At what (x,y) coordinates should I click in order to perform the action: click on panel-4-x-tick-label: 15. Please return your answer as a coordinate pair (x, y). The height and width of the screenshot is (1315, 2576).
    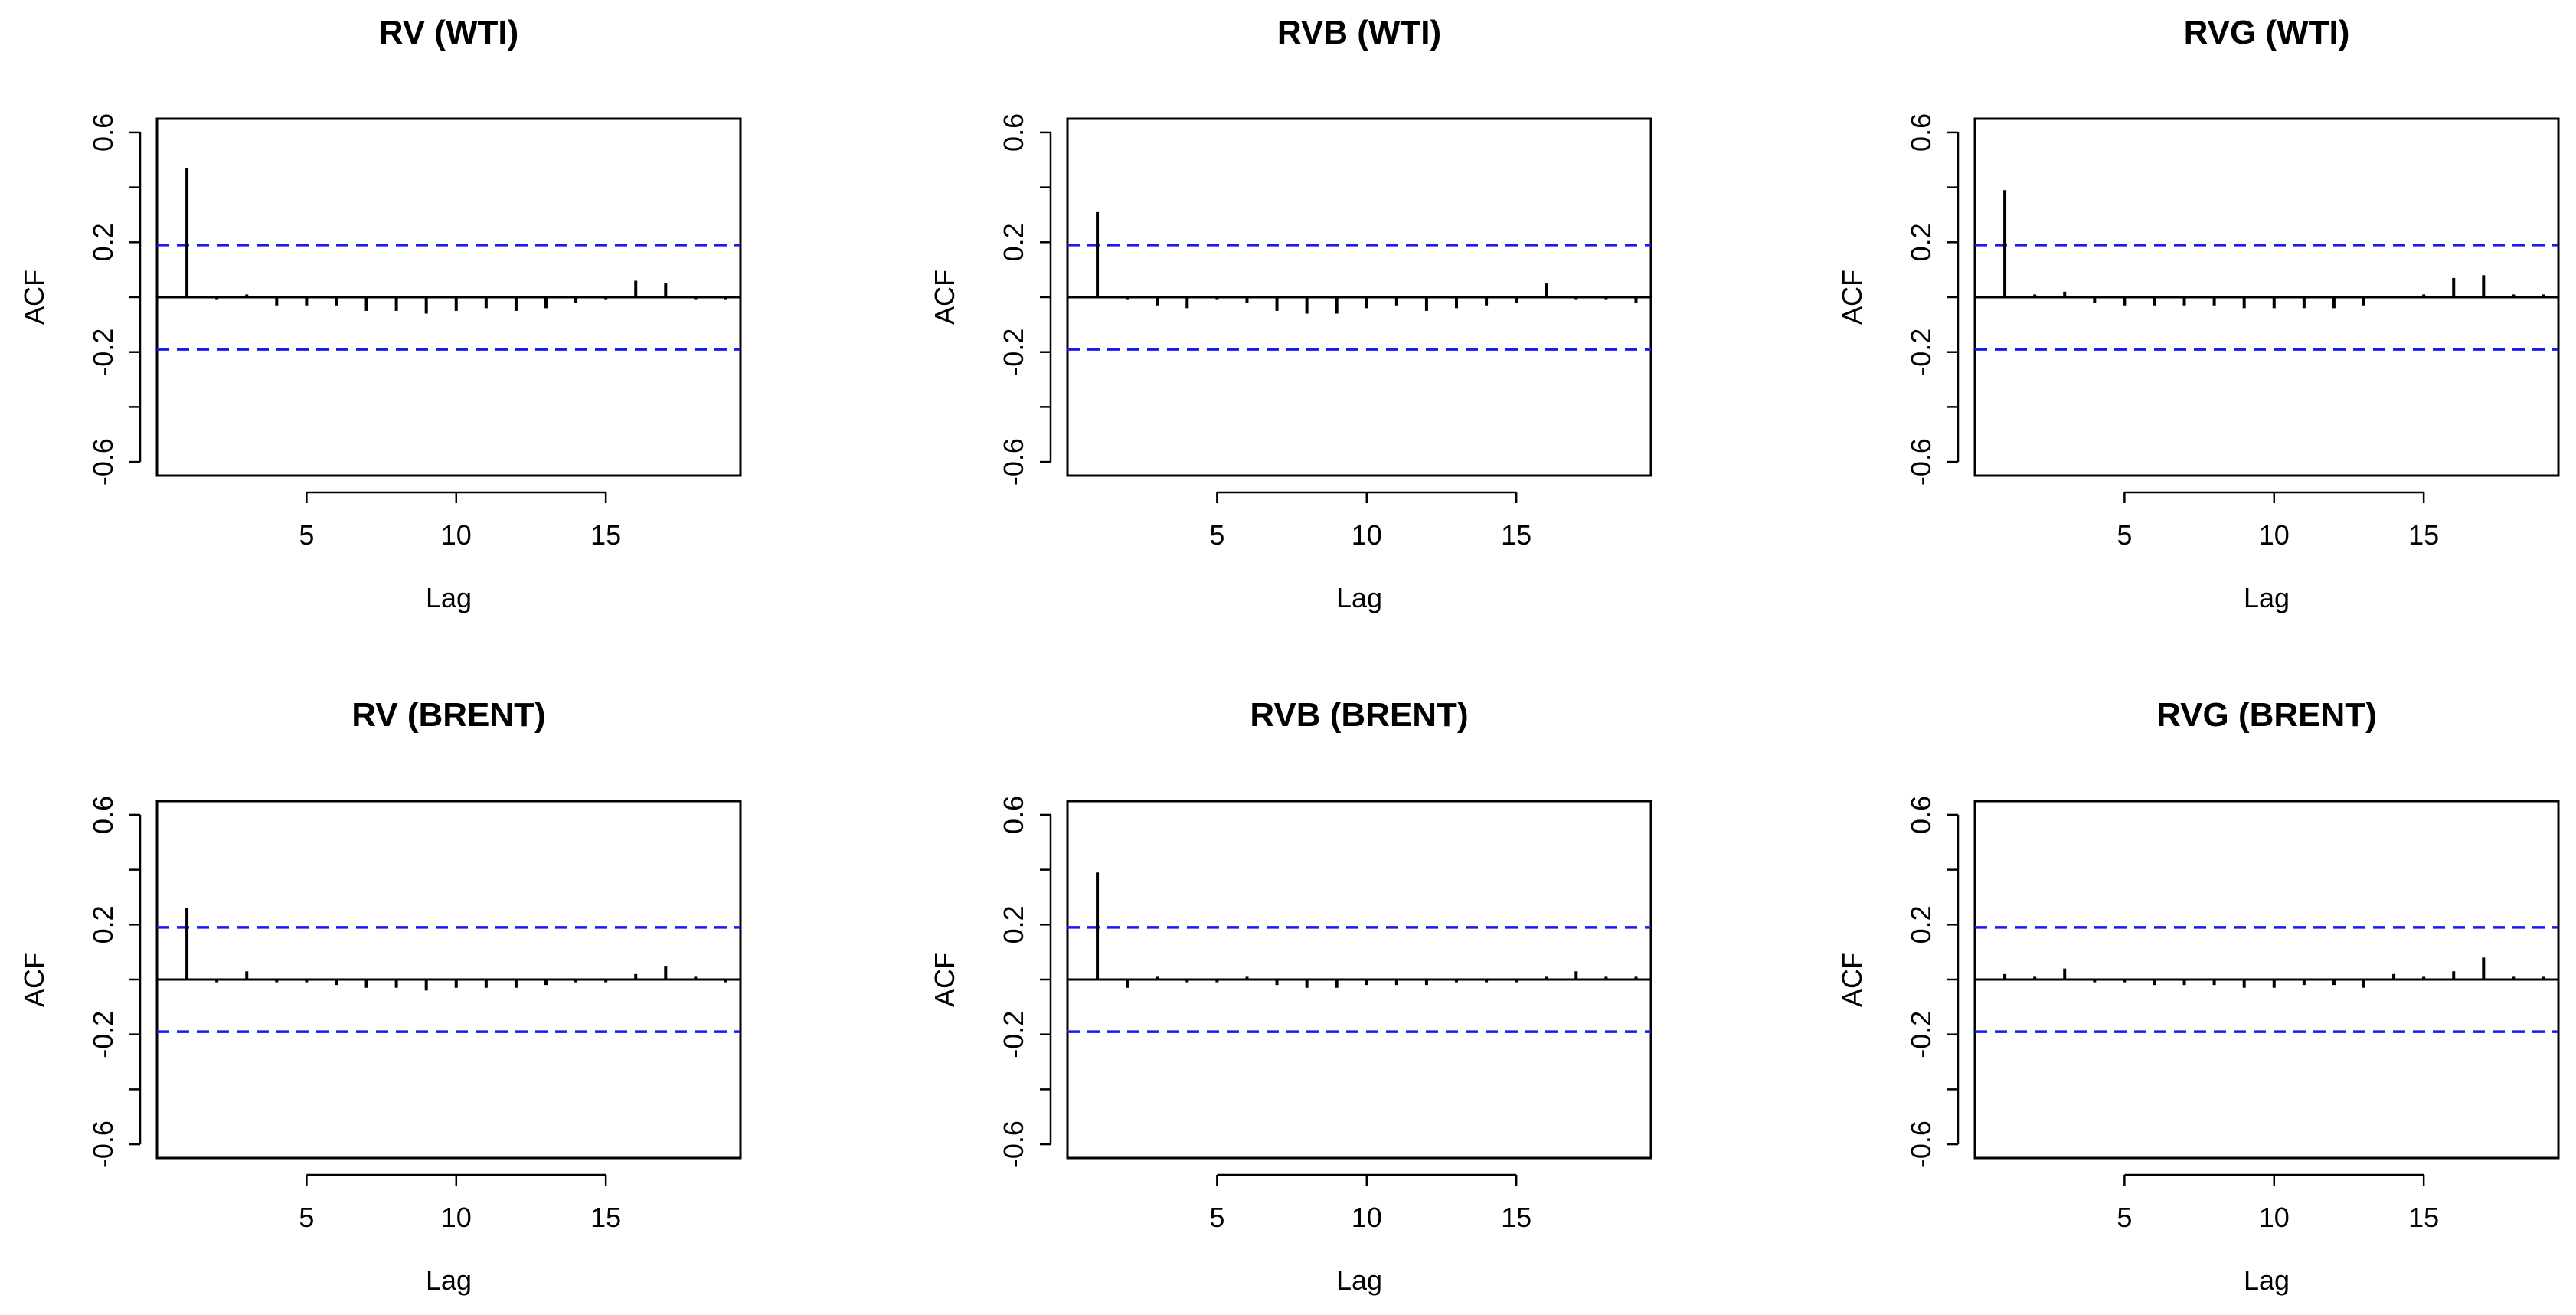
    Looking at the image, I should click on (605, 1218).